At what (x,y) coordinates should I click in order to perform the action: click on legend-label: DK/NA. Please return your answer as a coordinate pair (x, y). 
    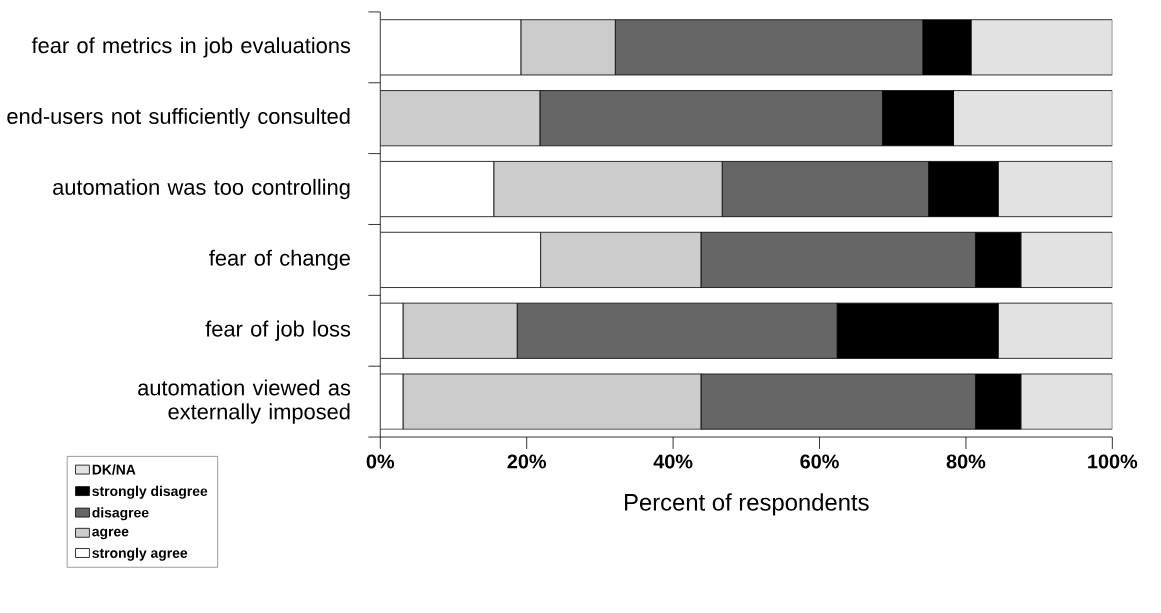
    Looking at the image, I should click on (114, 469).